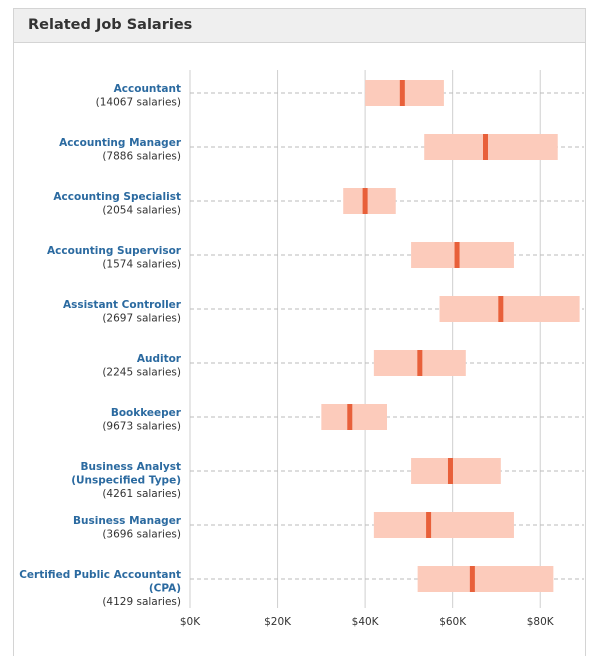  I want to click on salary-count: (2054 salaries), so click(141, 211).